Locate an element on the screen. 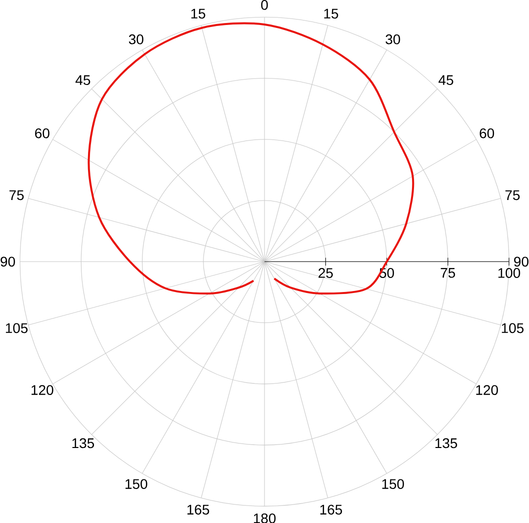 The height and width of the screenshot is (523, 529). spoke-label: 0 is located at coordinates (264, 5).